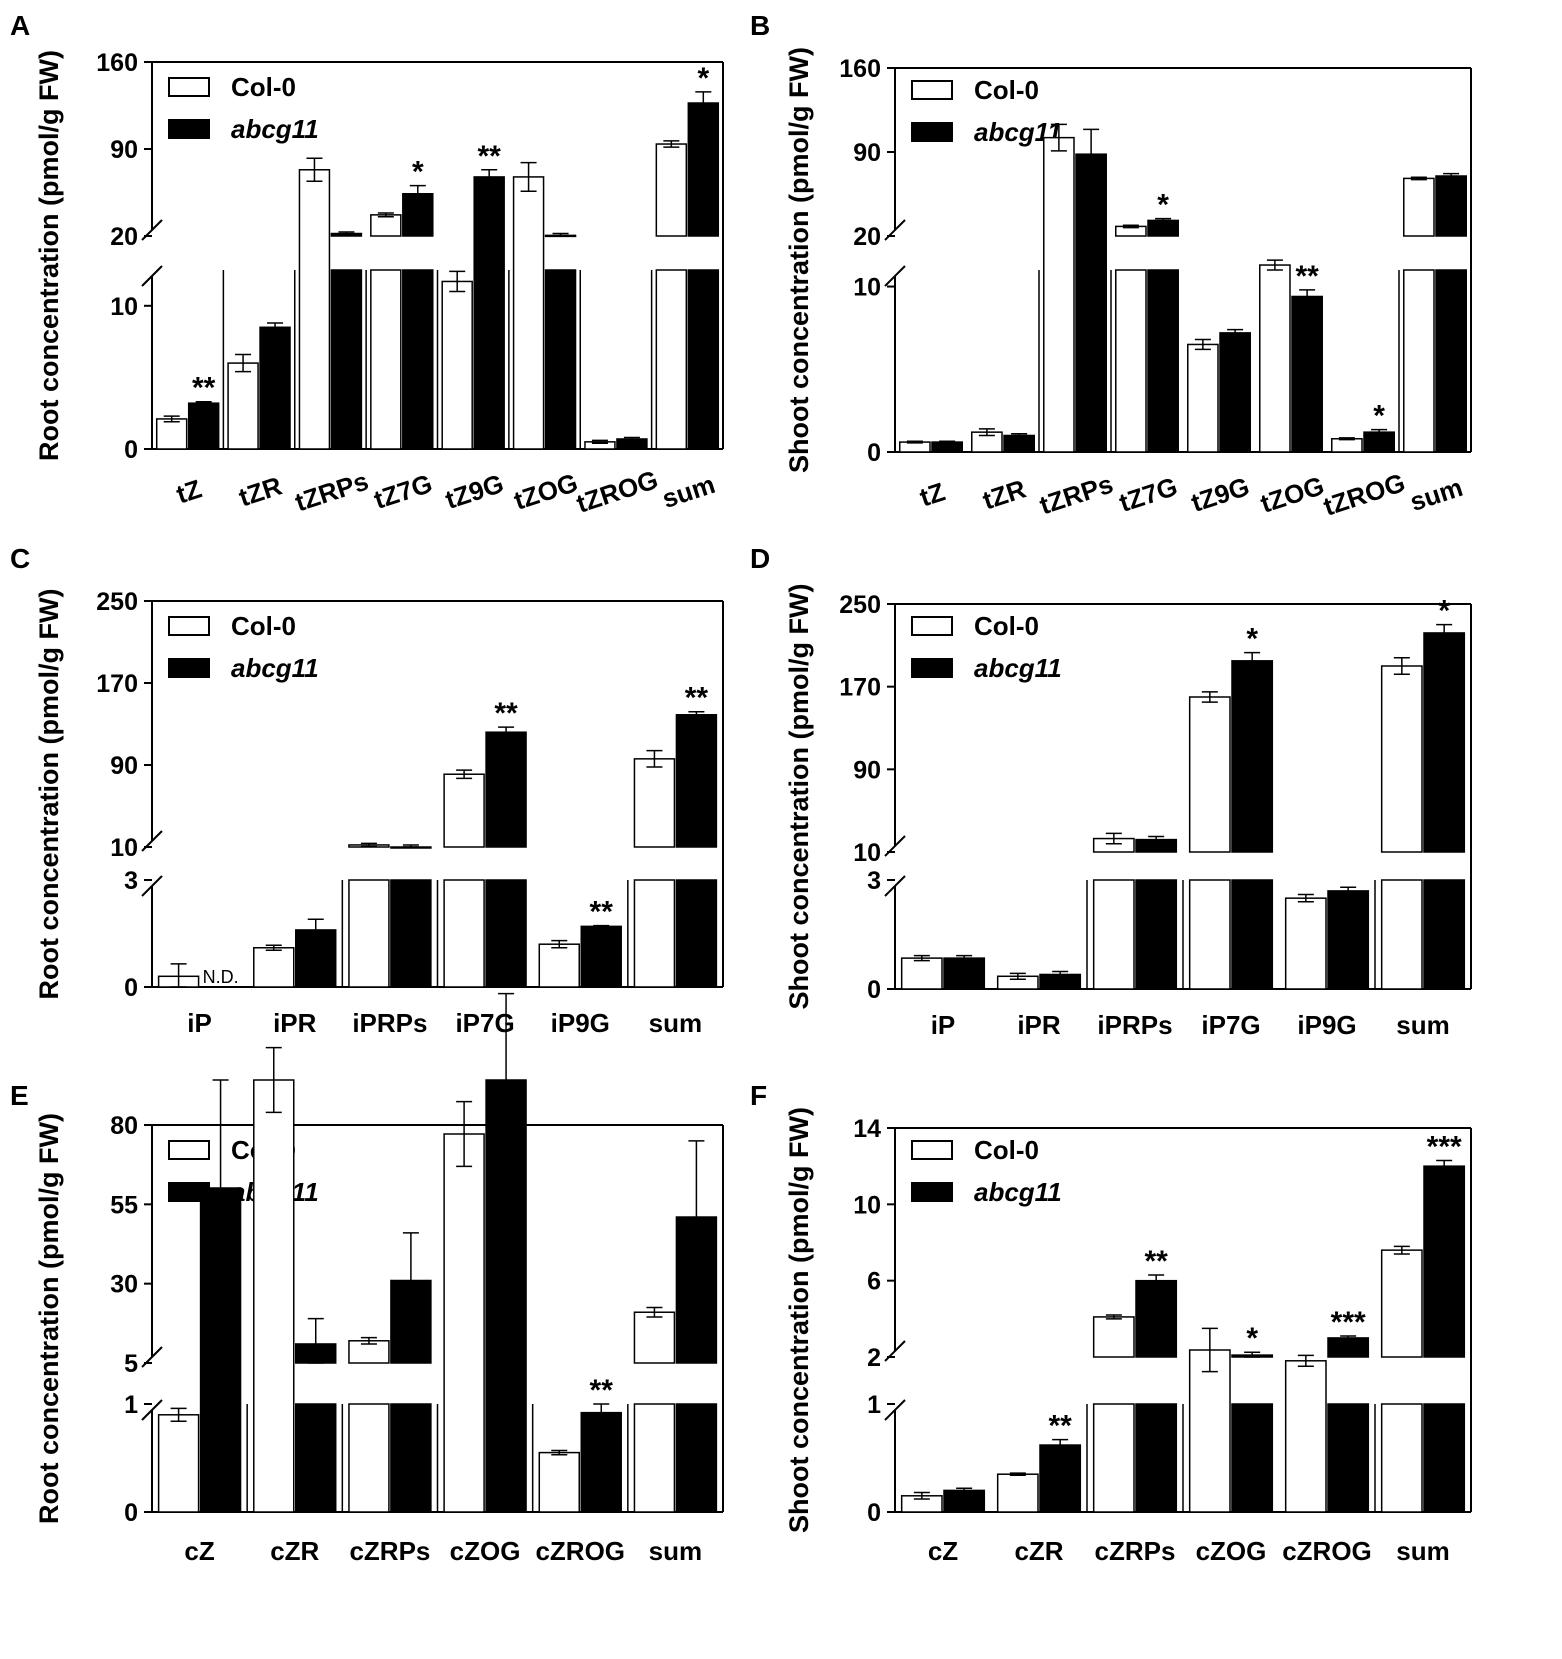 Image resolution: width=1562 pixels, height=1659 pixels. What do you see at coordinates (874, 1358) in the screenshot?
I see `y-tick-label: 2` at bounding box center [874, 1358].